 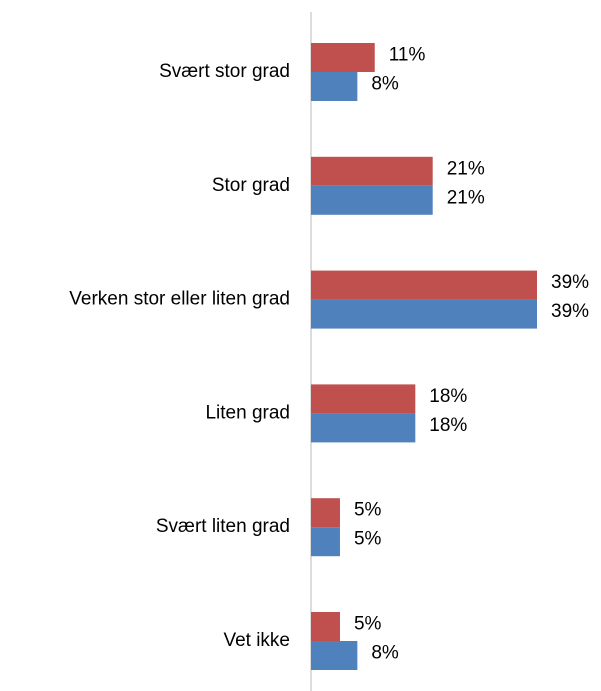 What do you see at coordinates (224, 71) in the screenshot?
I see `y-tick-label: Svært stor grad` at bounding box center [224, 71].